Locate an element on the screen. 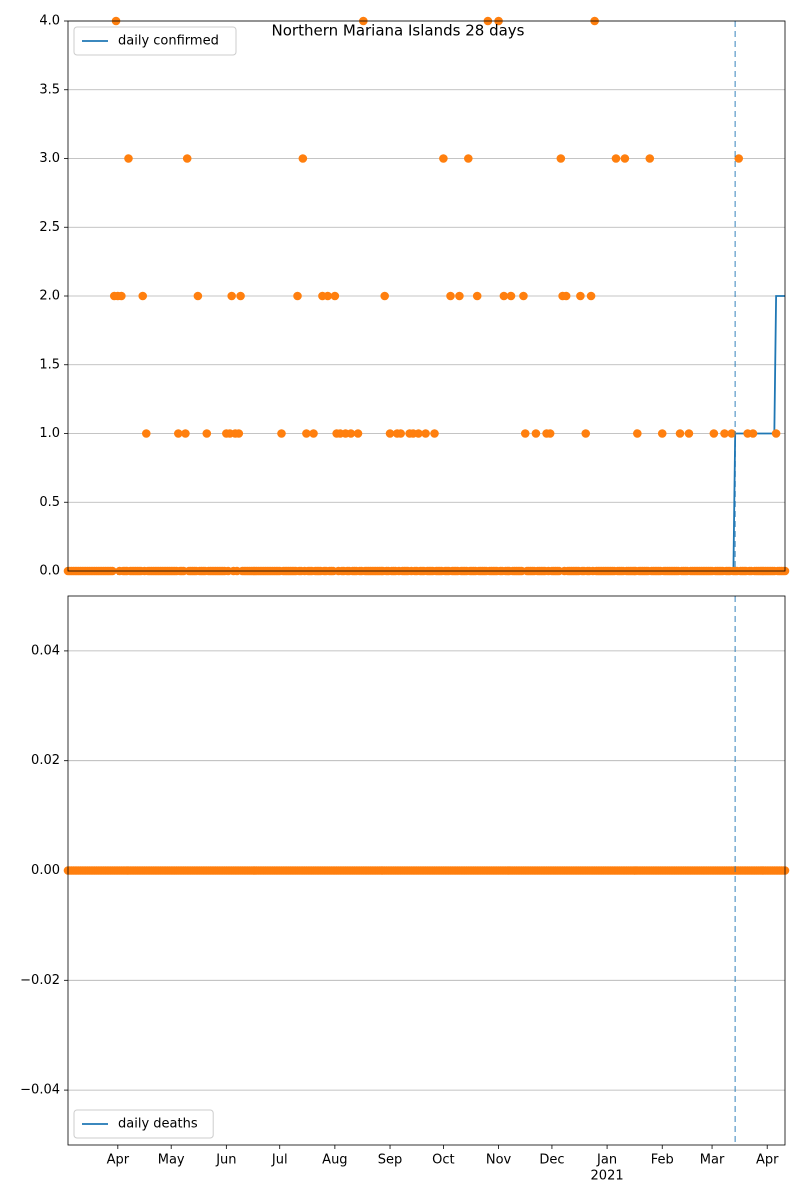 The height and width of the screenshot is (1204, 800). x-tick-label: May is located at coordinates (171, 1160).